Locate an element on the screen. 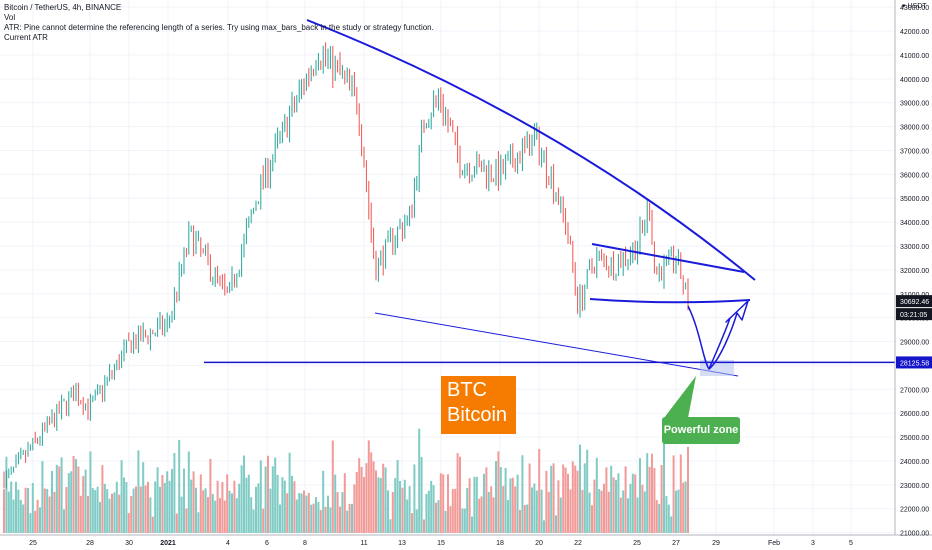 This screenshot has height=550, width=932. volume-indicator-label: Vol is located at coordinates (10, 17).